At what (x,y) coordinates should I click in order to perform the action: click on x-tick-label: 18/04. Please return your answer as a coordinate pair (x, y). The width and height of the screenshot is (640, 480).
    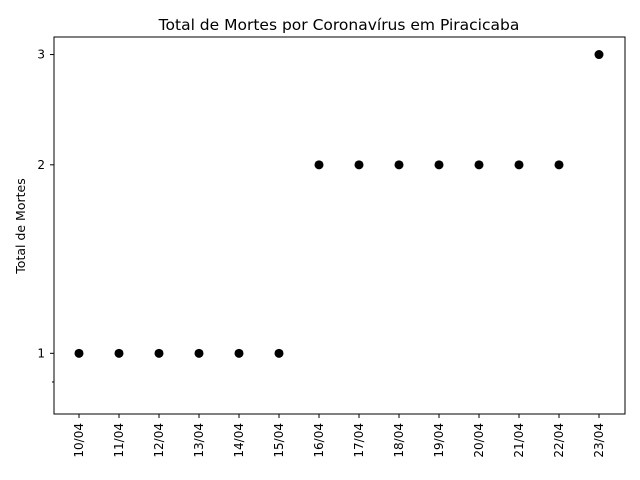
    Looking at the image, I should click on (399, 440).